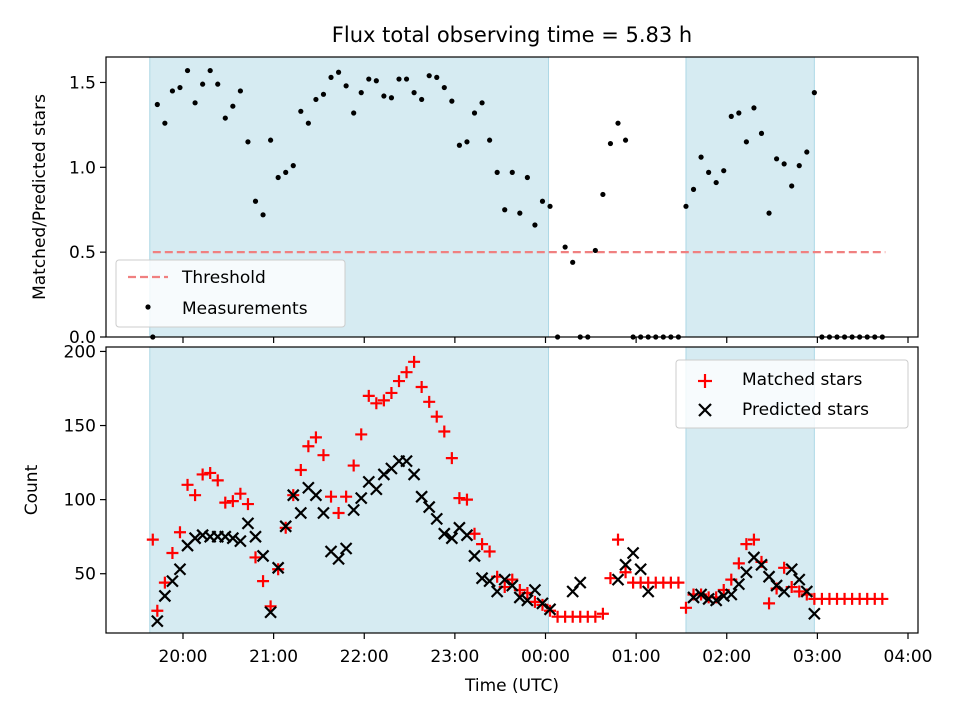  What do you see at coordinates (802, 380) in the screenshot?
I see `legend-matched-label: Matched stars` at bounding box center [802, 380].